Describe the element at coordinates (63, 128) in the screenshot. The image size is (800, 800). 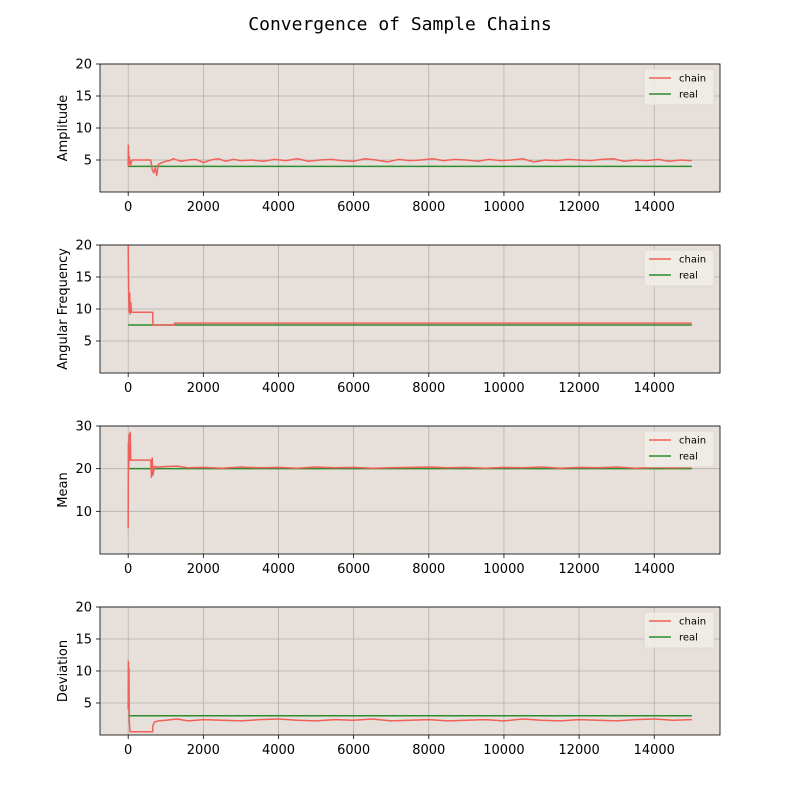
I see `y-axis-label: Amplitude` at that location.